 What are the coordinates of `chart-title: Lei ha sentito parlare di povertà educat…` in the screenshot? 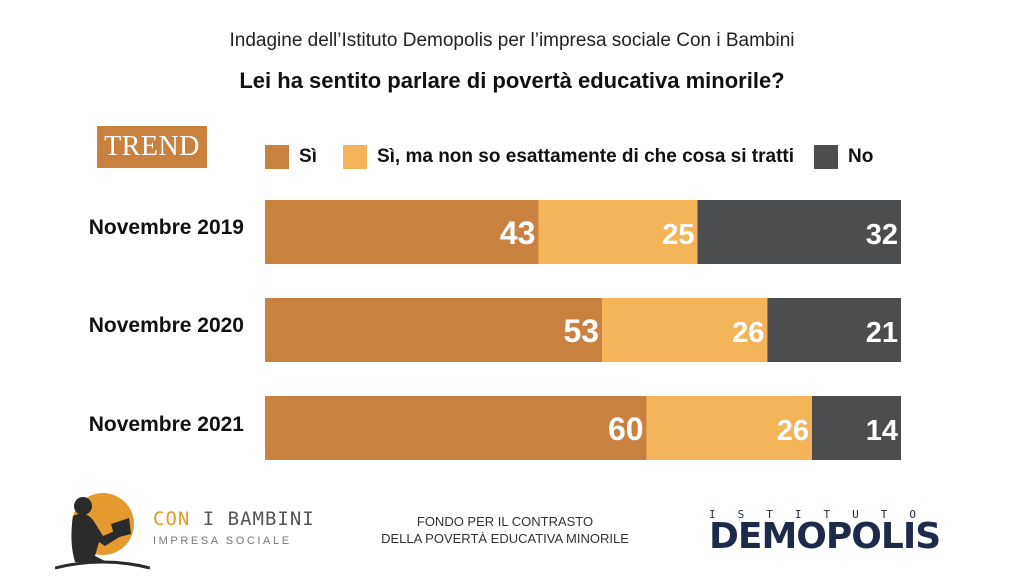 It's located at (512, 80).